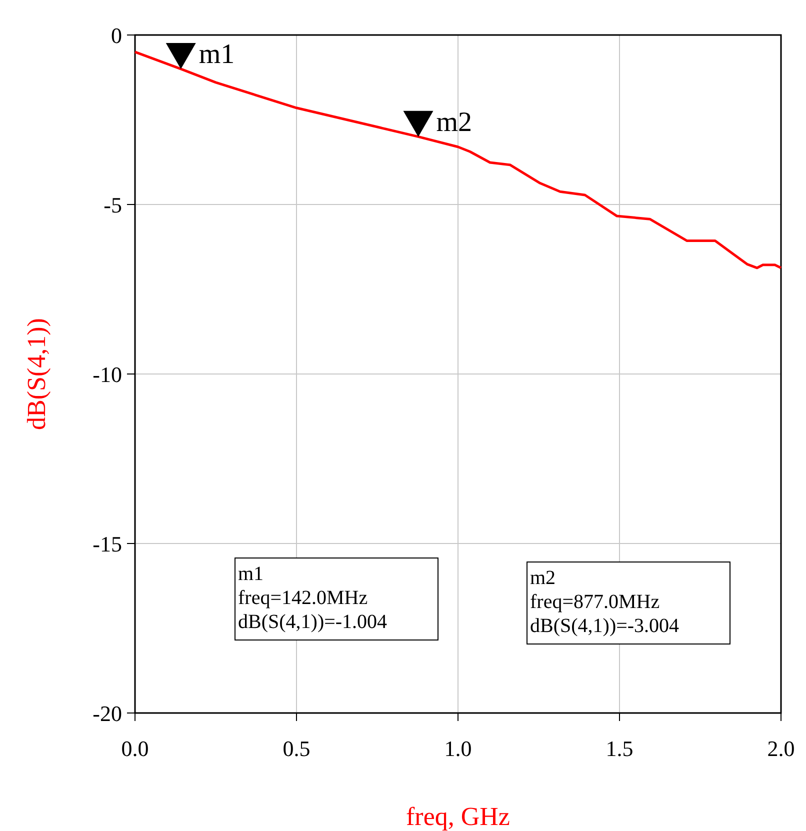  I want to click on x-tick-label: 0.0, so click(135, 748).